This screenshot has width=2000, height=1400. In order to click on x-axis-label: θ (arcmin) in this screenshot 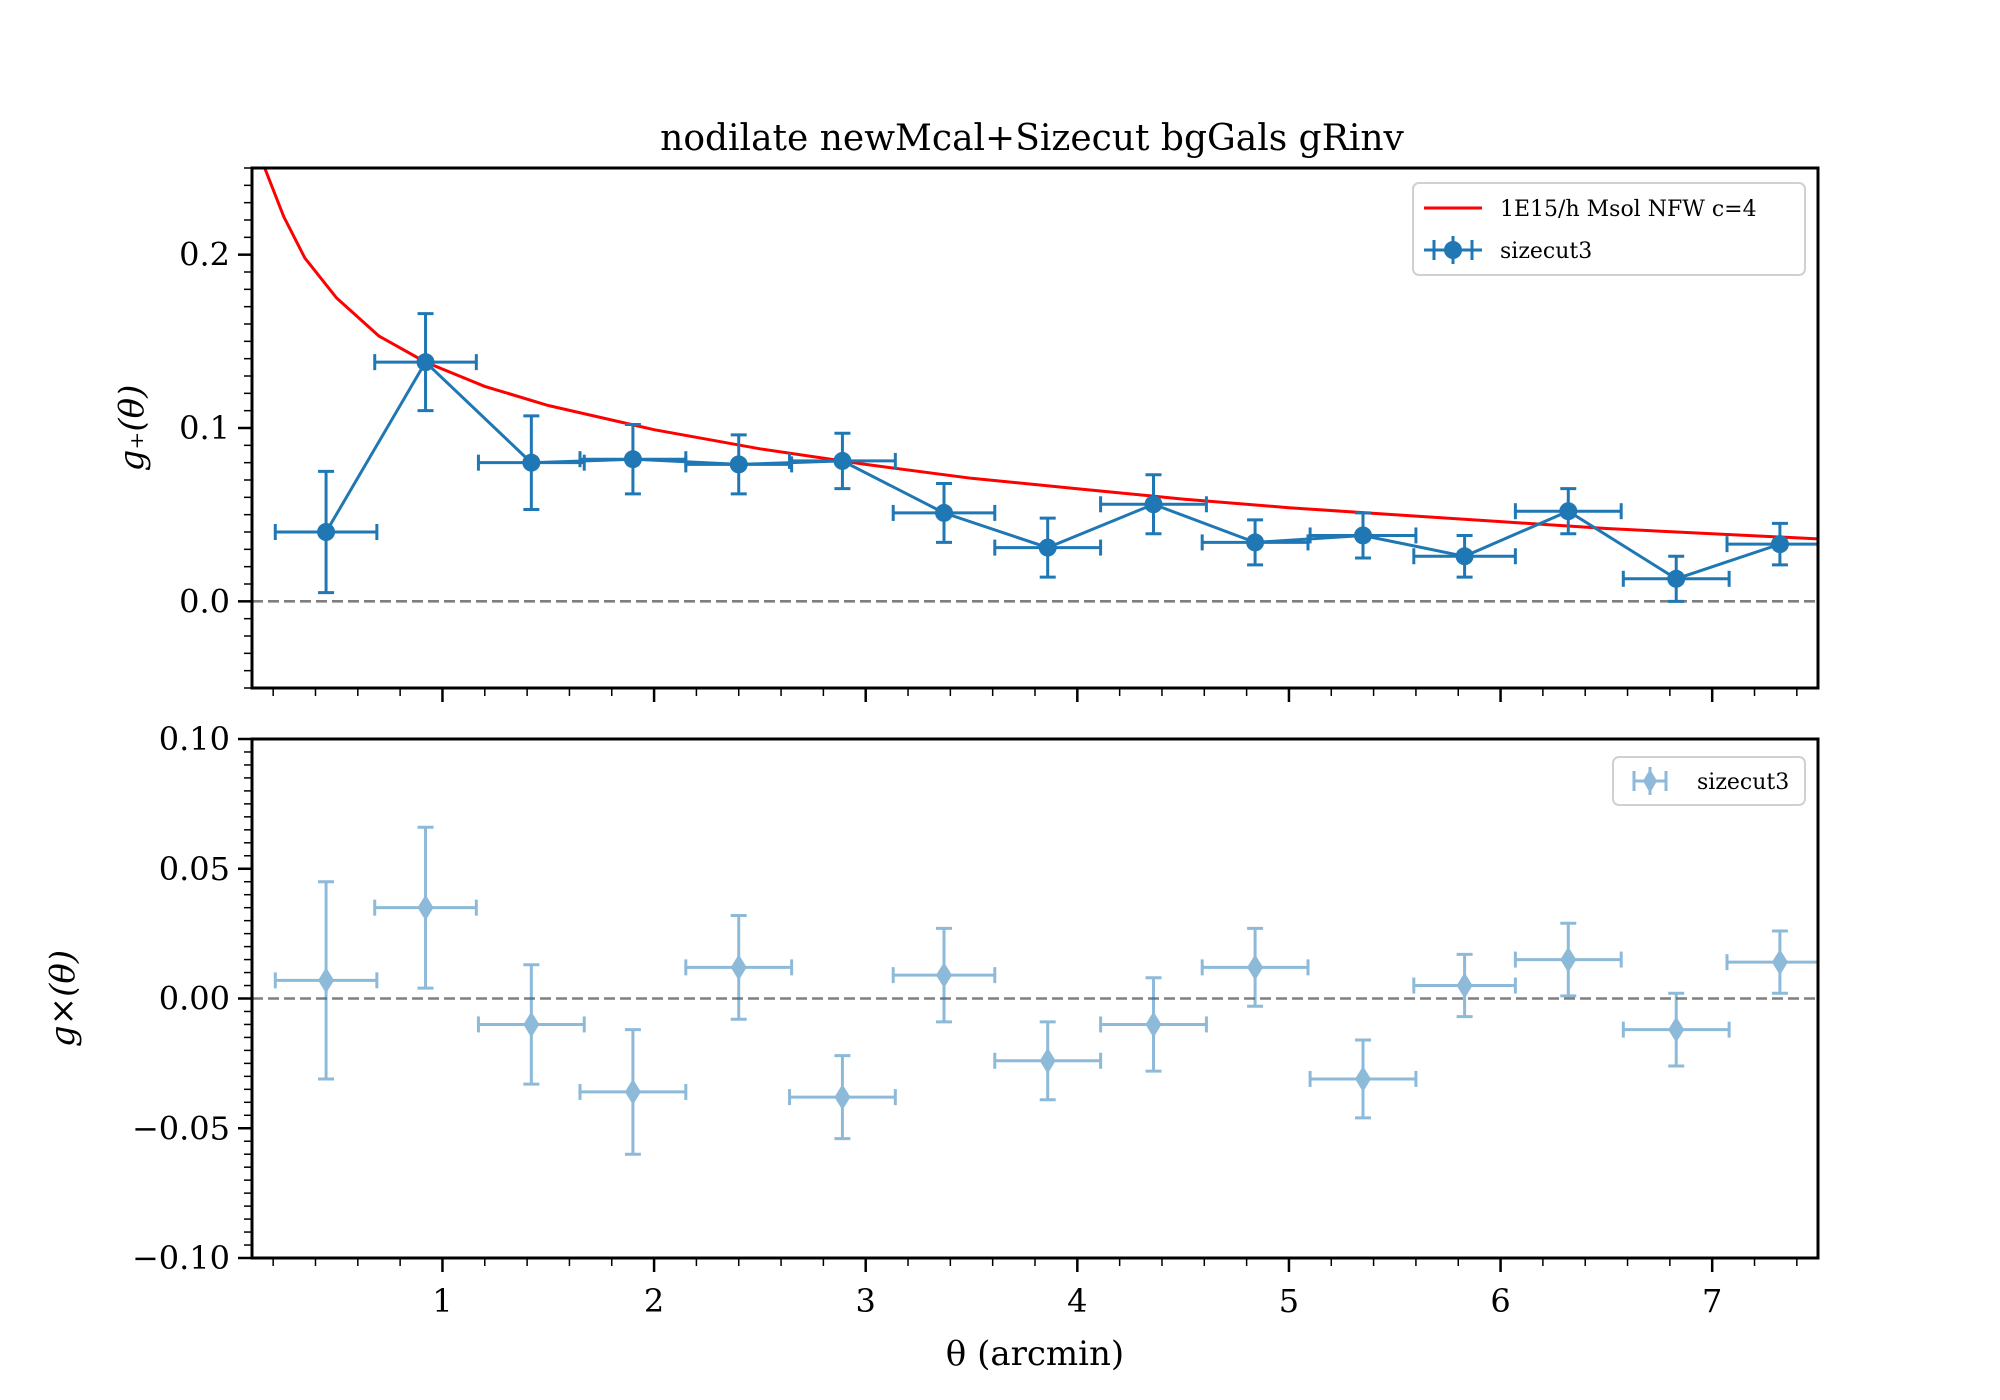, I will do `click(1035, 1354)`.